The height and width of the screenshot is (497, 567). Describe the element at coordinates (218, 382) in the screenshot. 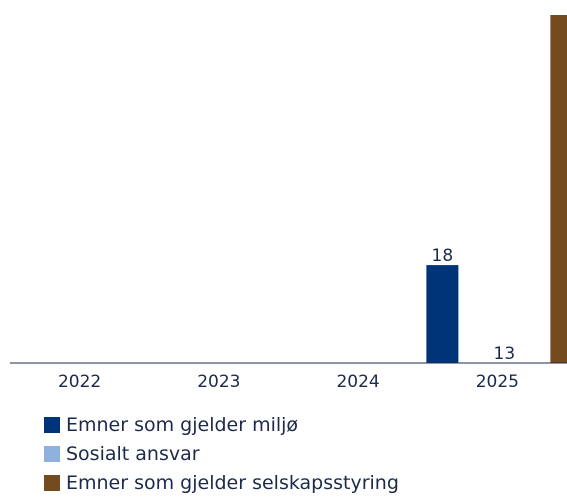

I see `x-tick-label-2023: 2023` at that location.